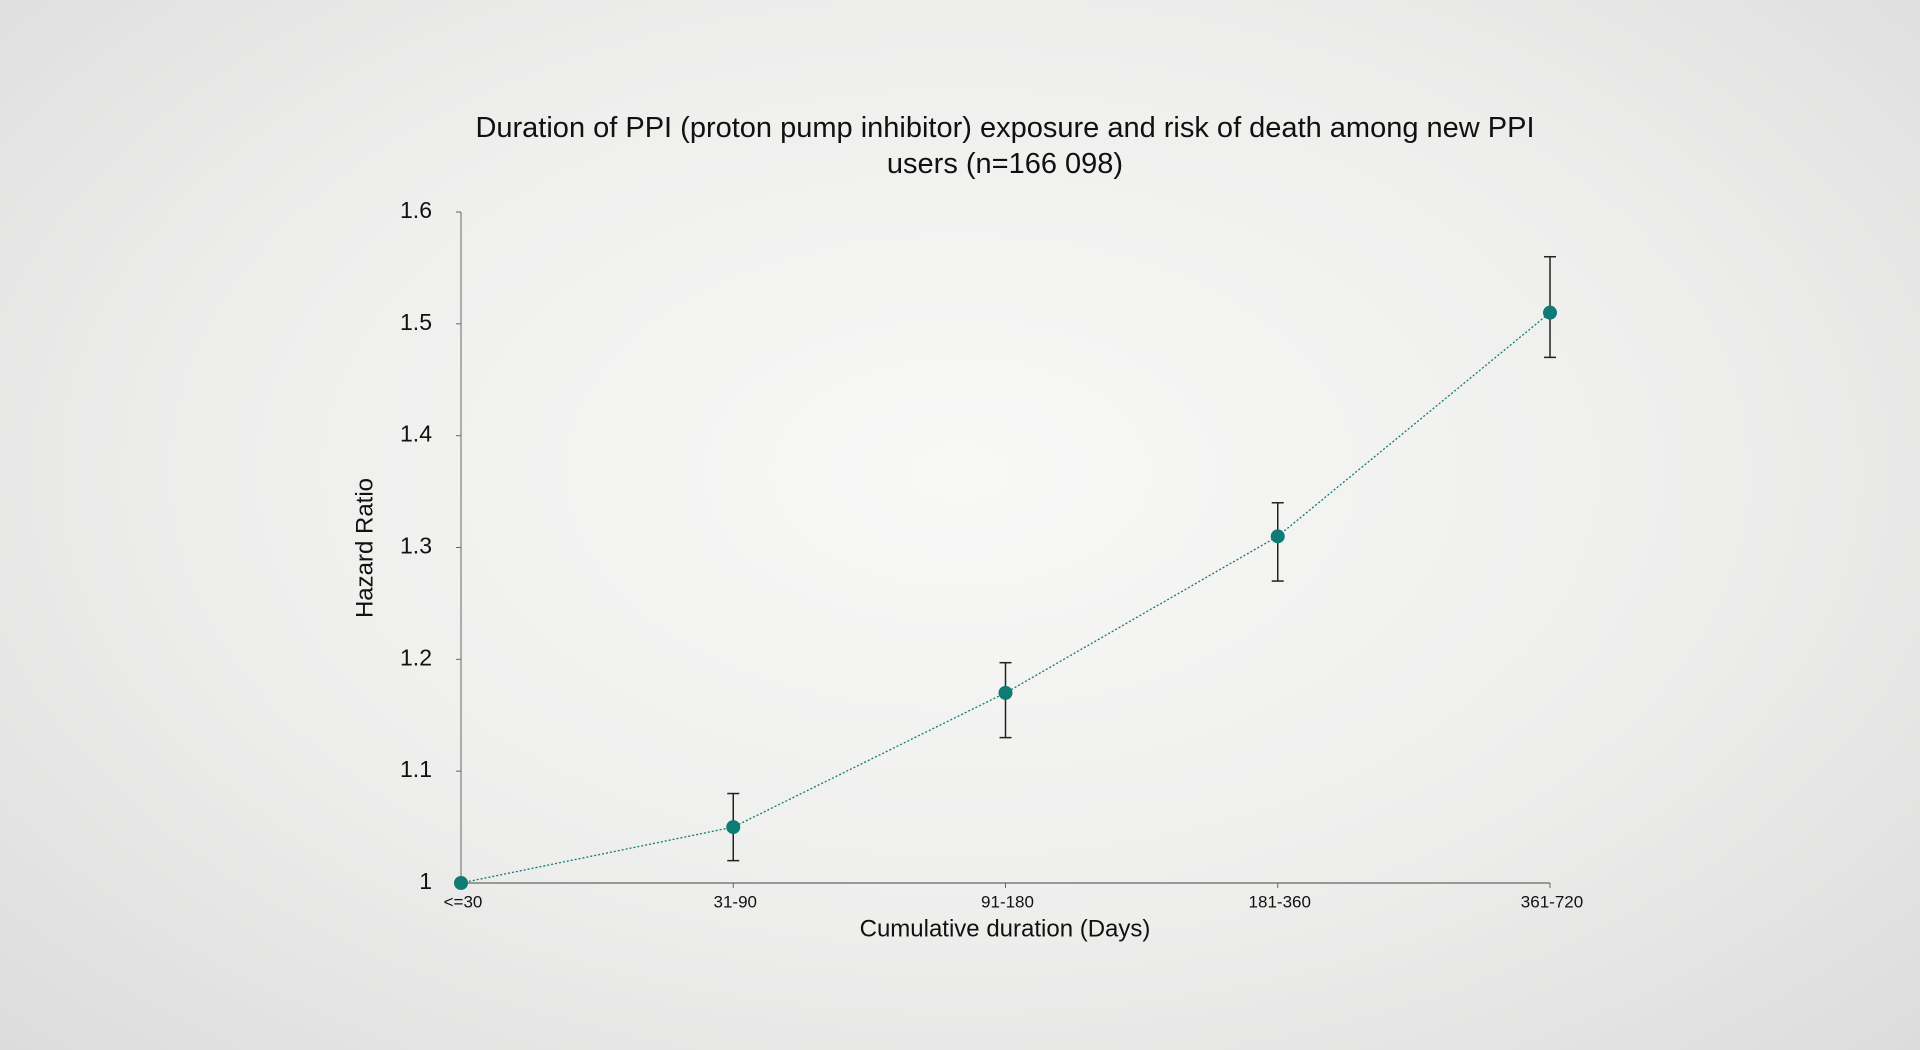 The width and height of the screenshot is (1920, 1050). What do you see at coordinates (364, 548) in the screenshot?
I see `y-axis-label: Hazard Ratio` at bounding box center [364, 548].